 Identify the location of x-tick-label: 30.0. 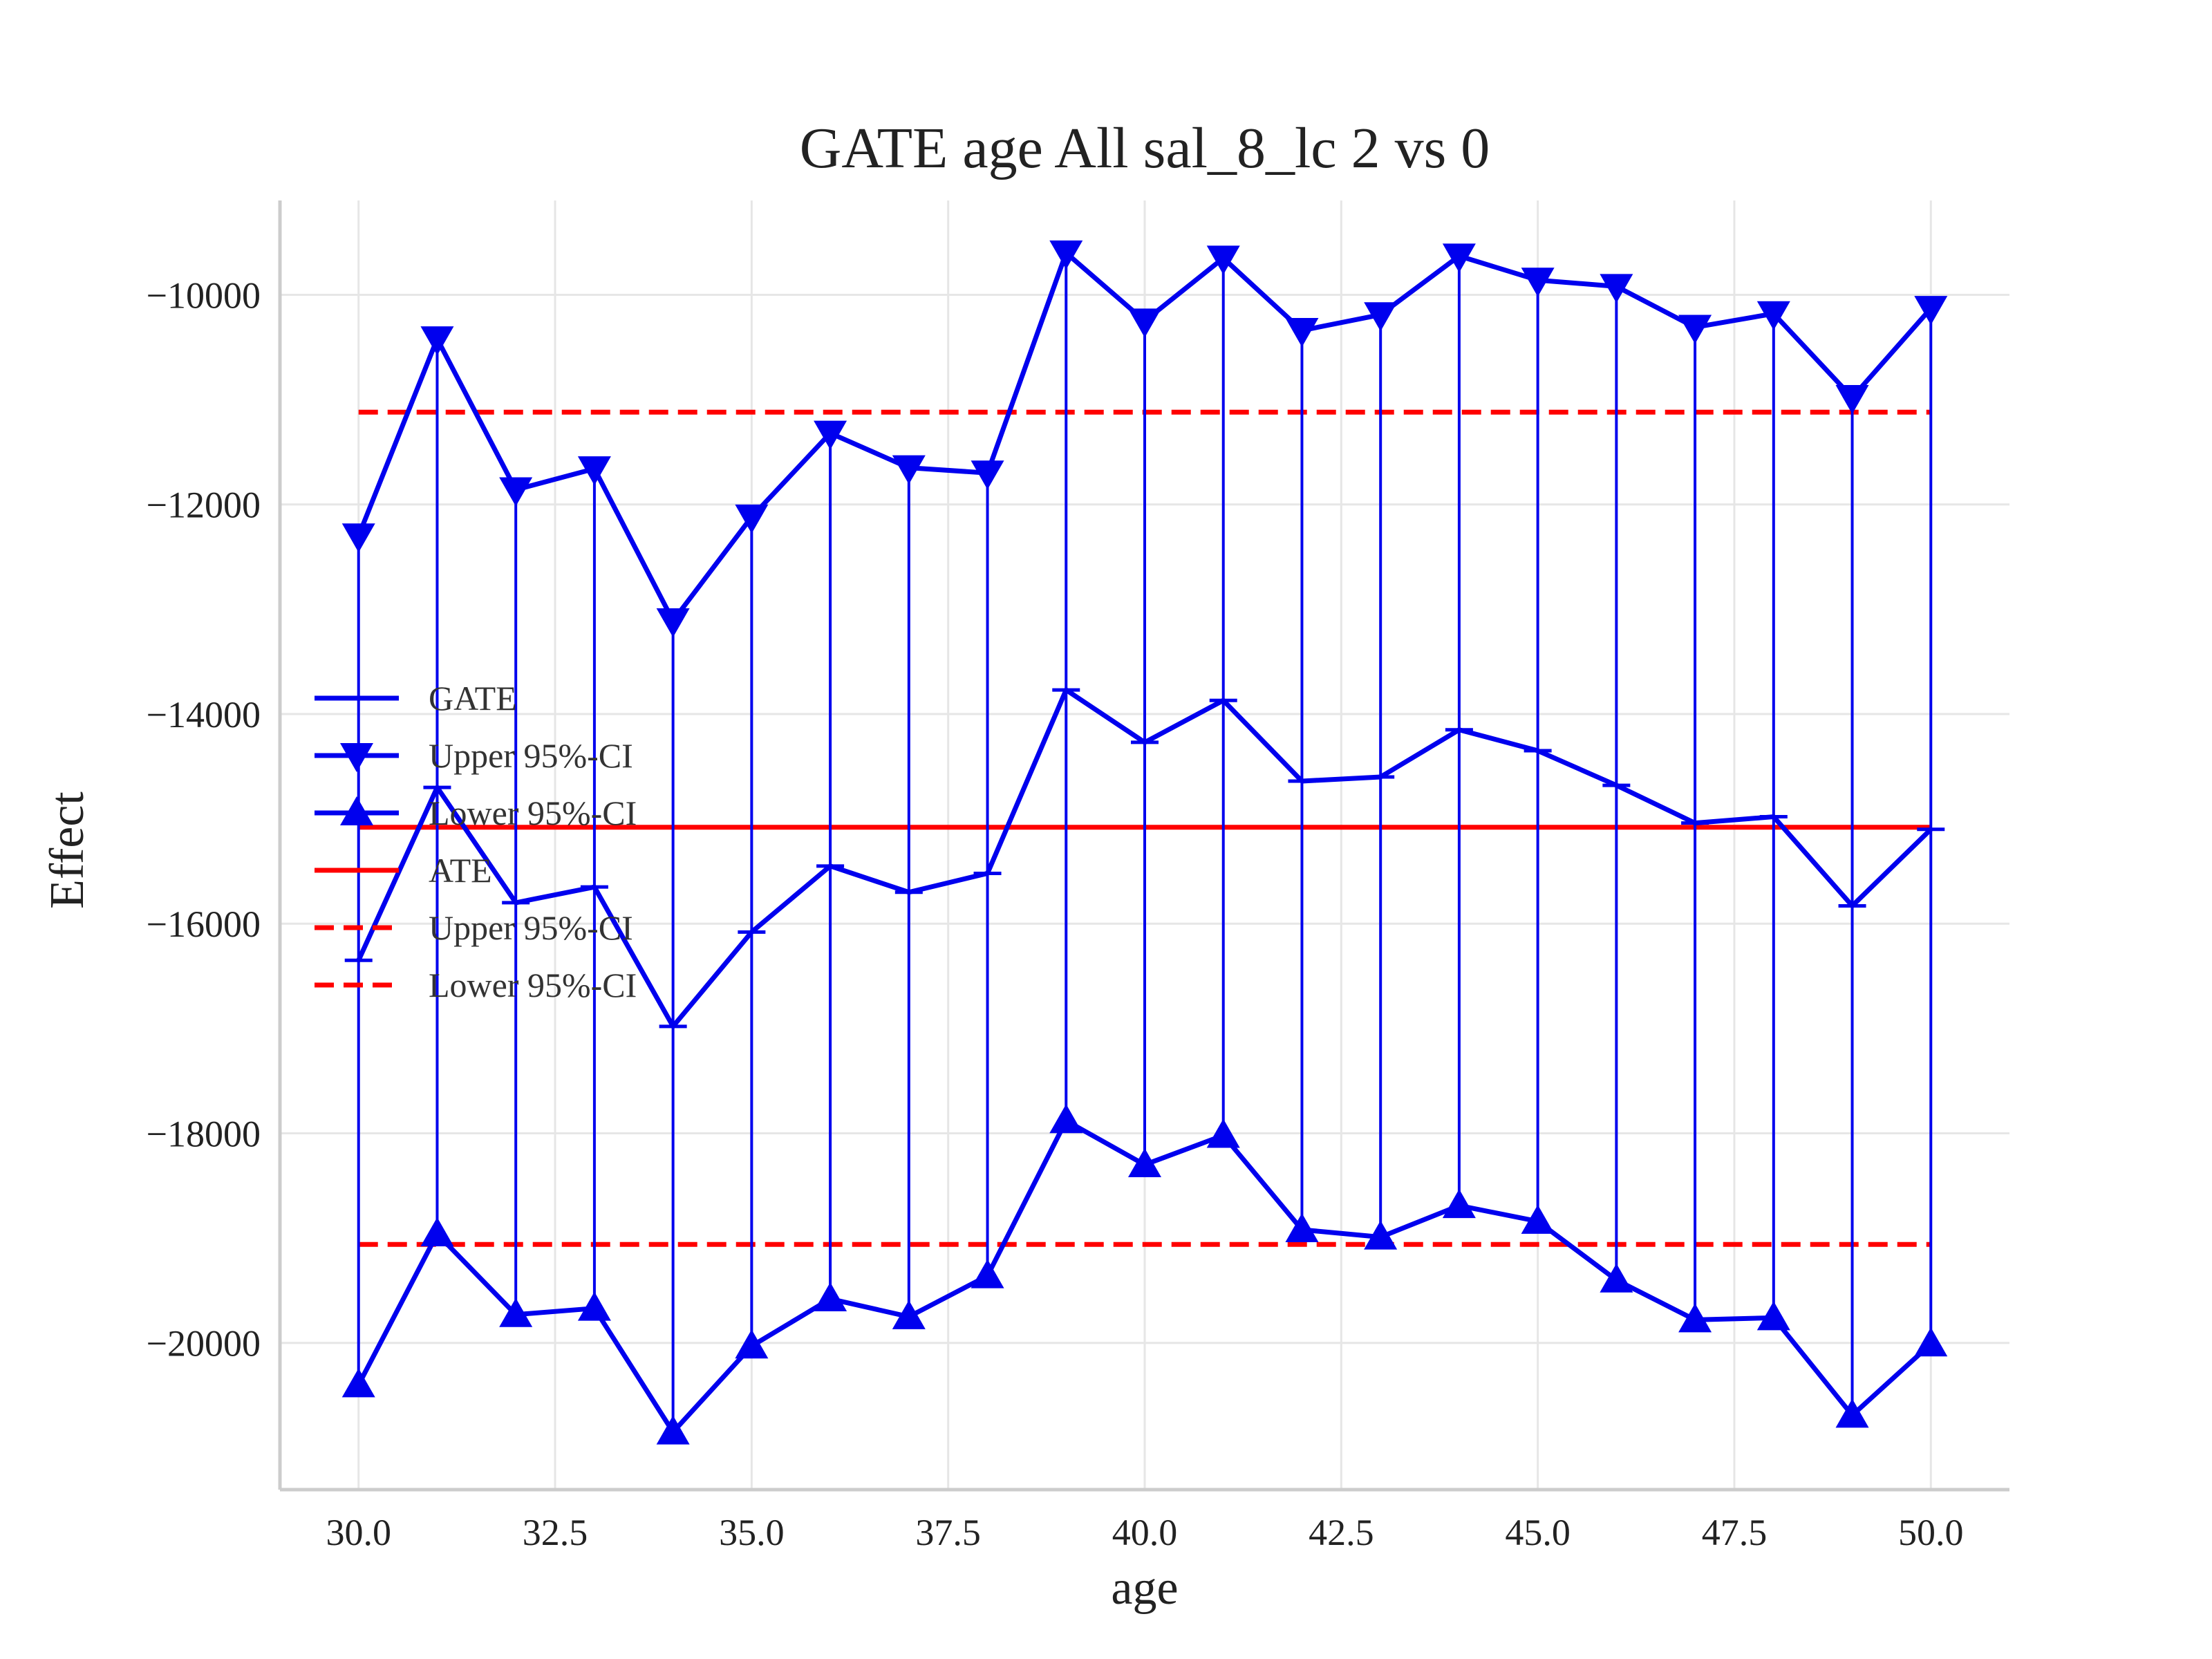
(358, 1532).